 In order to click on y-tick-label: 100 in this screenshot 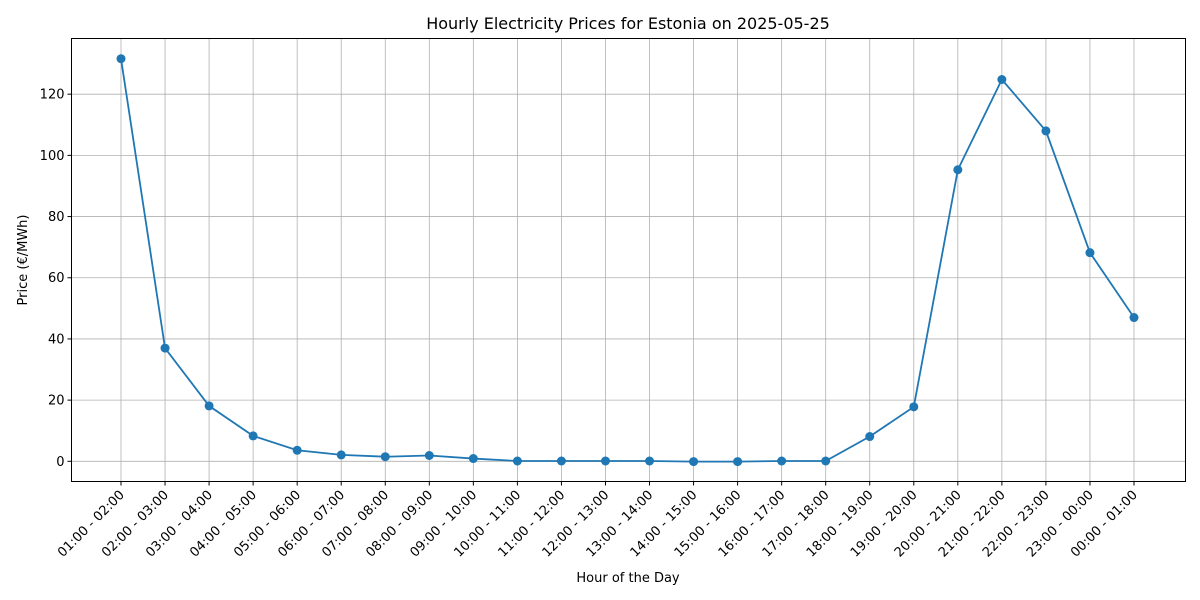, I will do `click(52, 156)`.